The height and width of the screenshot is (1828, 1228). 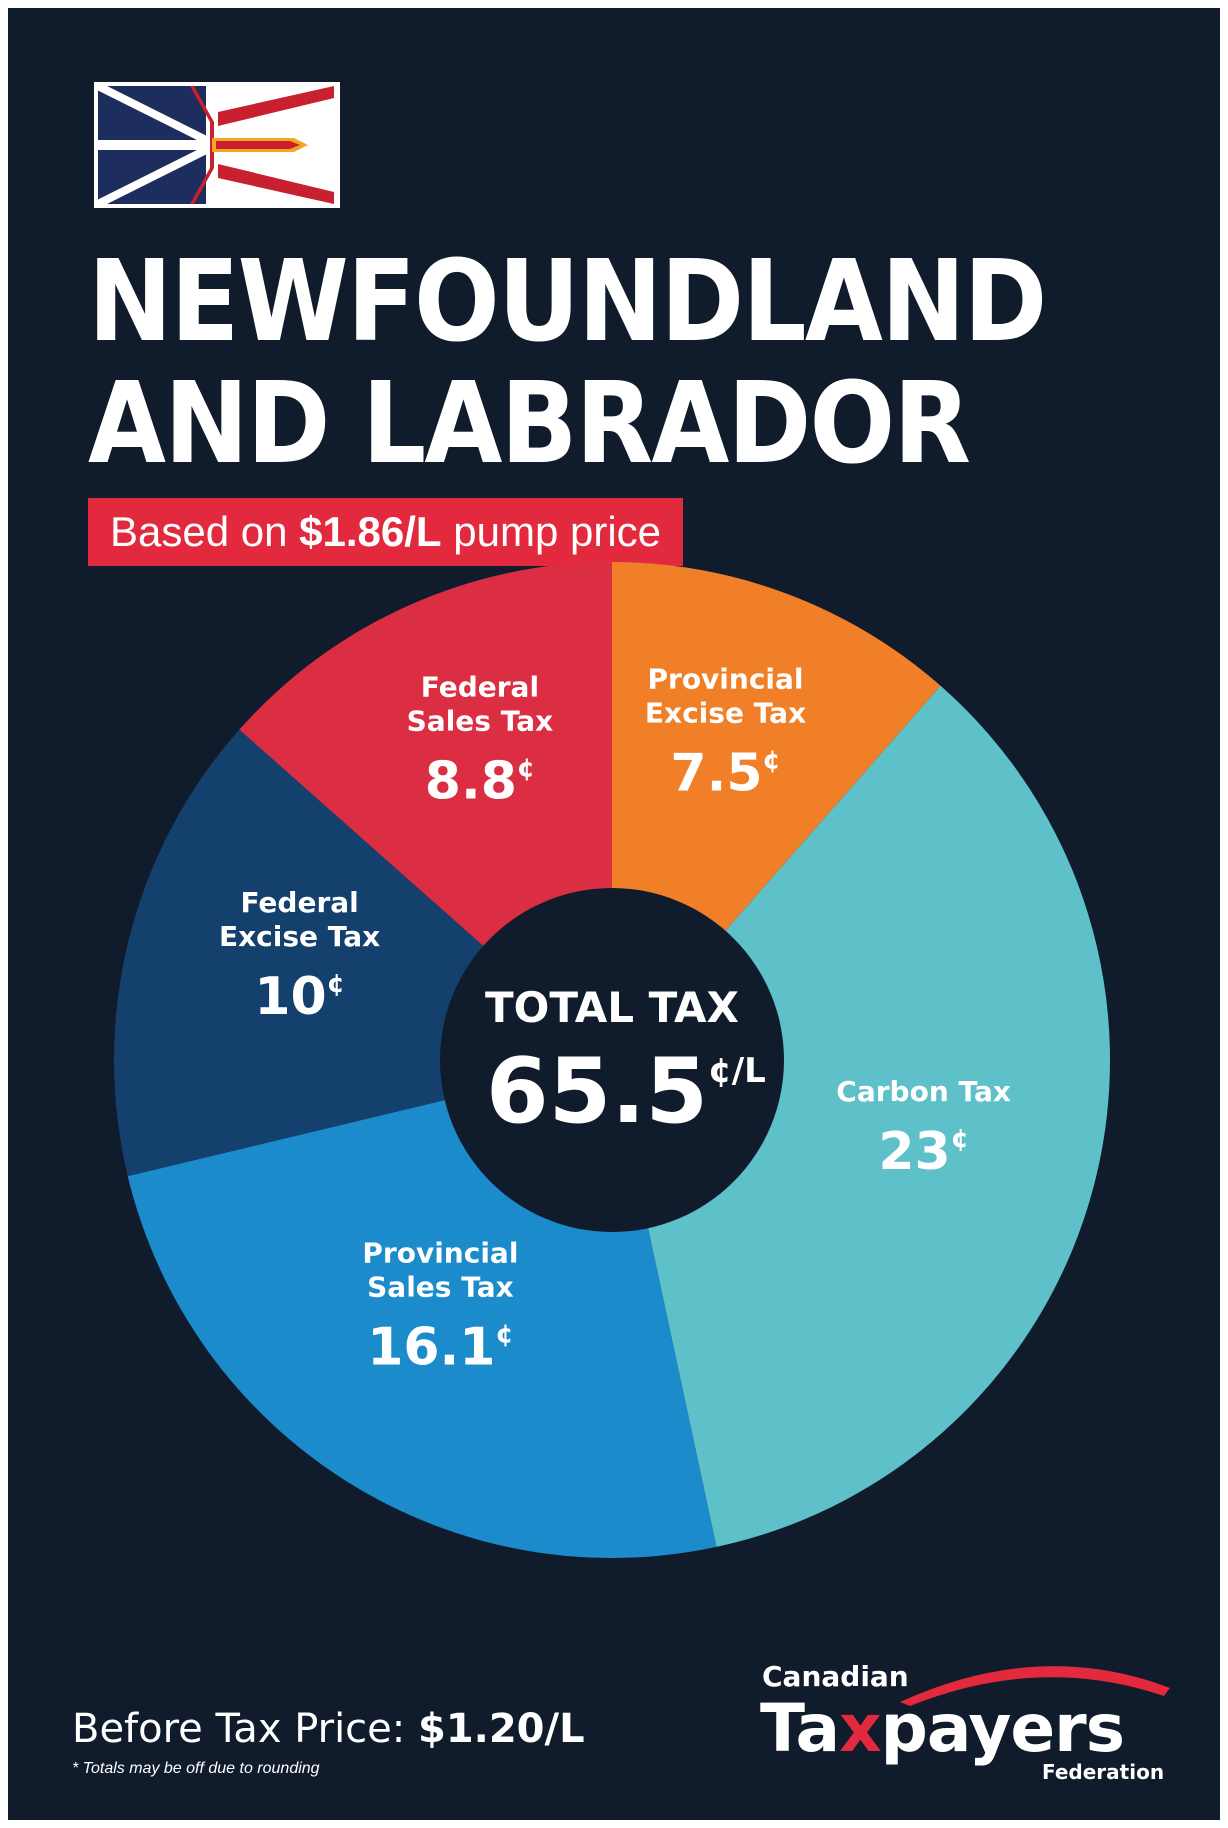 I want to click on pump-price-prefix: Based on, so click(x=205, y=531).